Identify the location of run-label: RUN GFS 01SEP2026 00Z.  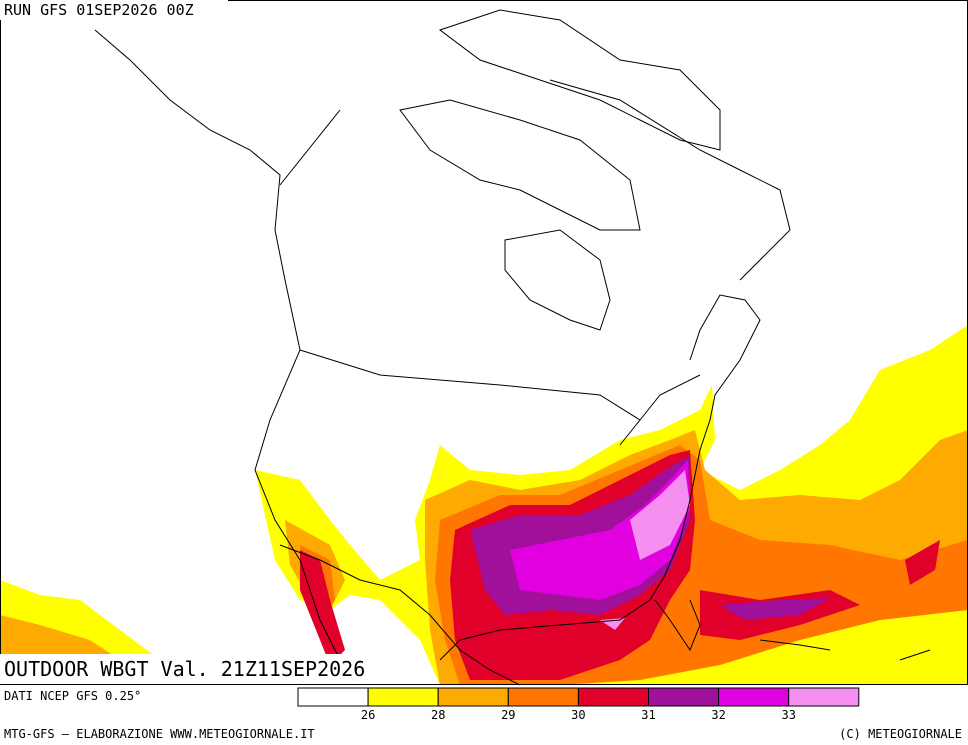
(99, 10).